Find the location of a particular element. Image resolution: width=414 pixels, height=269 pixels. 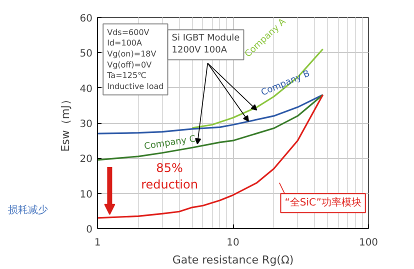

x-tick-label: 100 is located at coordinates (368, 243).